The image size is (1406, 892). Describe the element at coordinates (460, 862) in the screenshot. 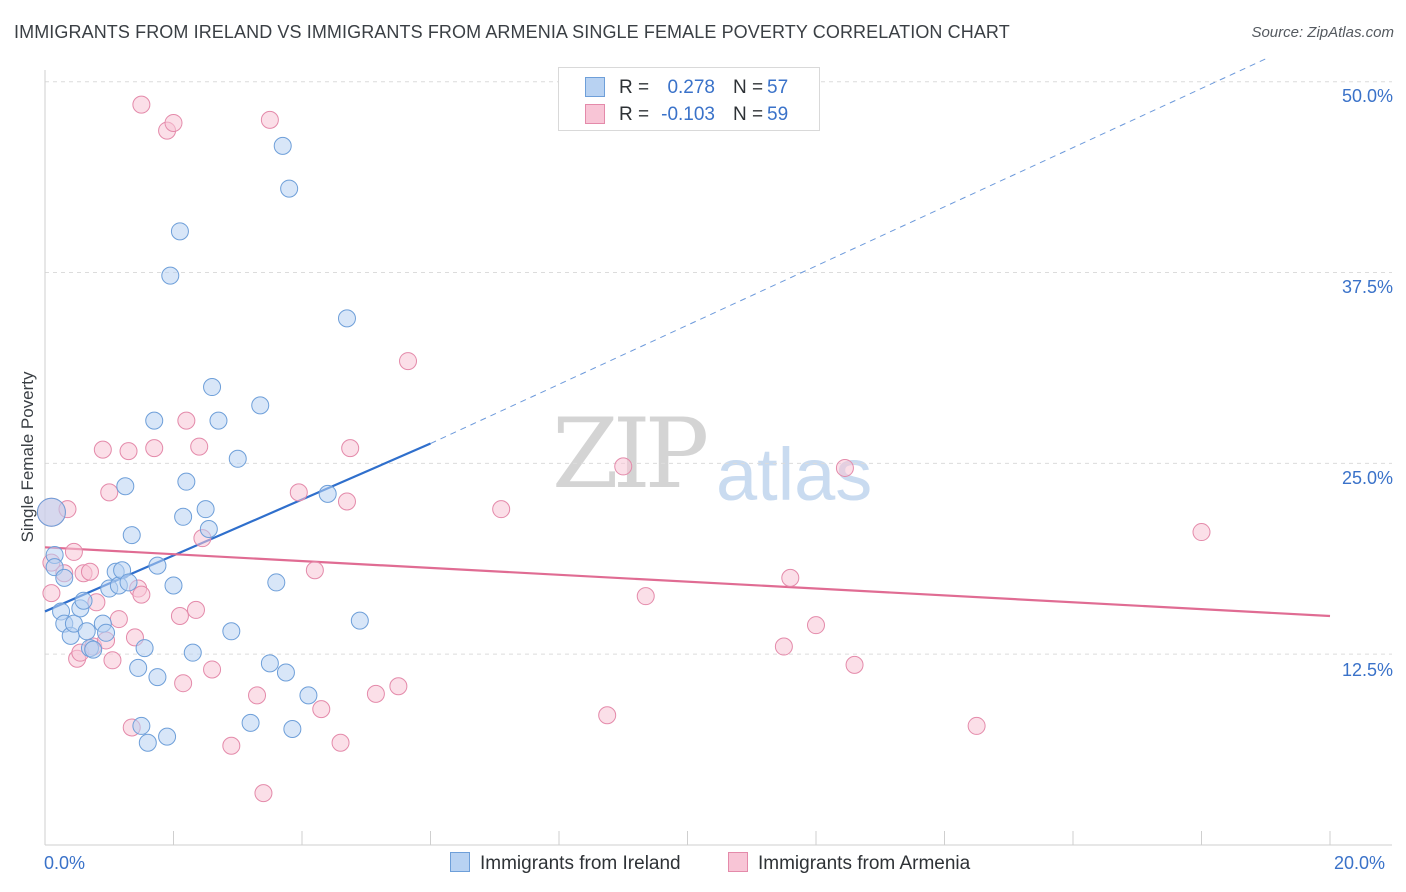

I see `ireland-legend-swatch` at that location.